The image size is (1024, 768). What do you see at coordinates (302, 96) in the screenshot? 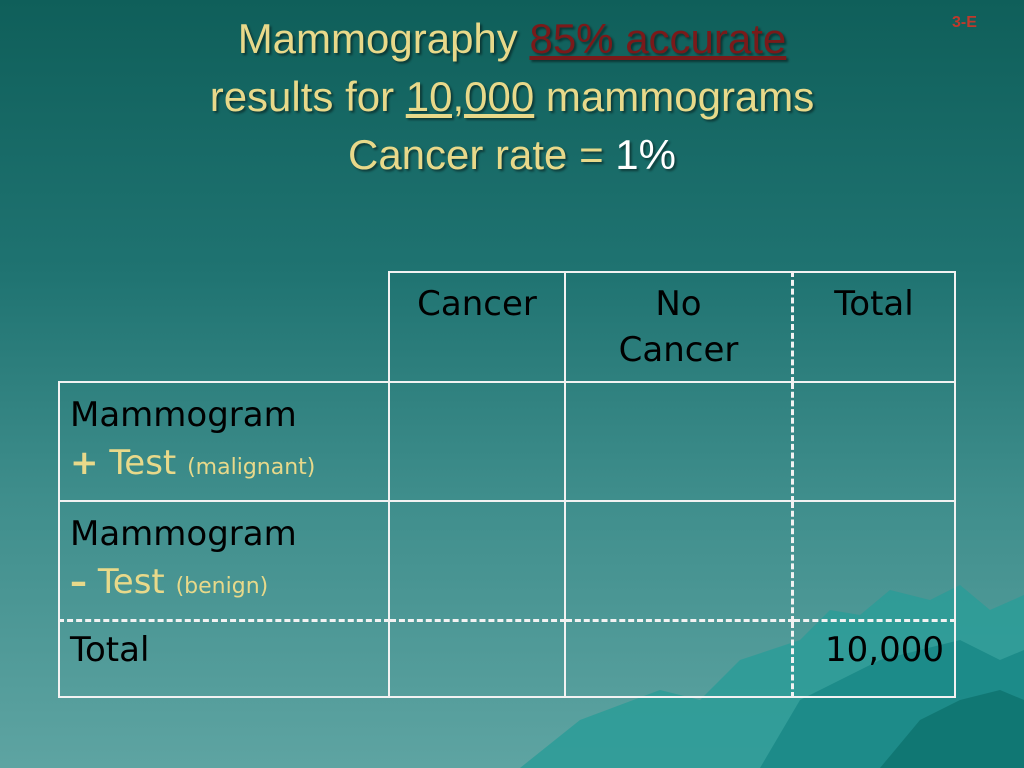
I see `title-line-2-prefix: results for` at bounding box center [302, 96].